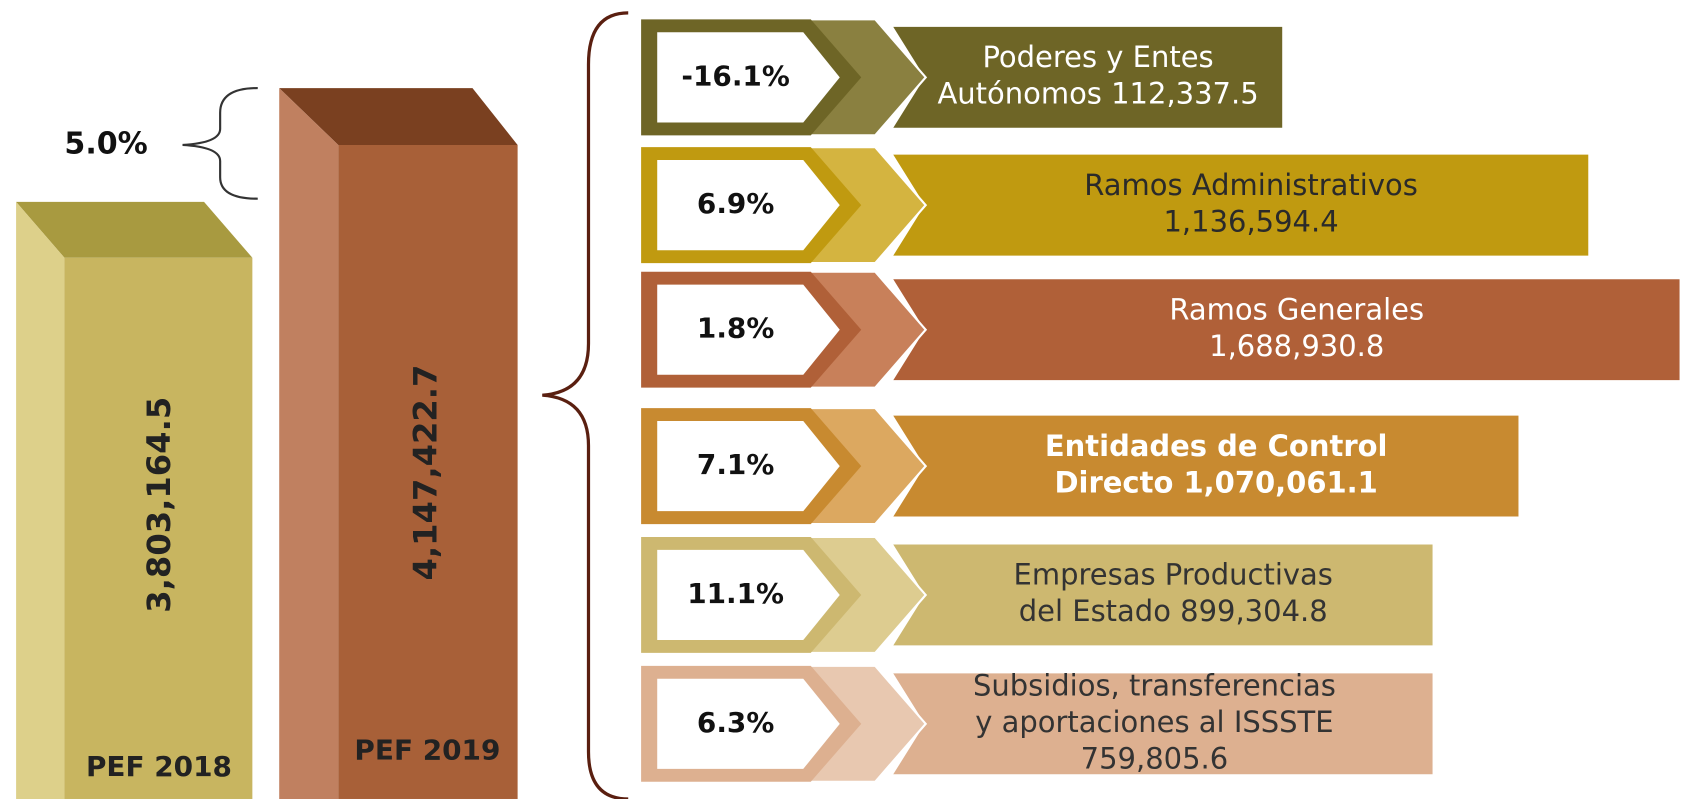  Describe the element at coordinates (1296, 309) in the screenshot. I see `item-text: Ramos Generales` at that location.